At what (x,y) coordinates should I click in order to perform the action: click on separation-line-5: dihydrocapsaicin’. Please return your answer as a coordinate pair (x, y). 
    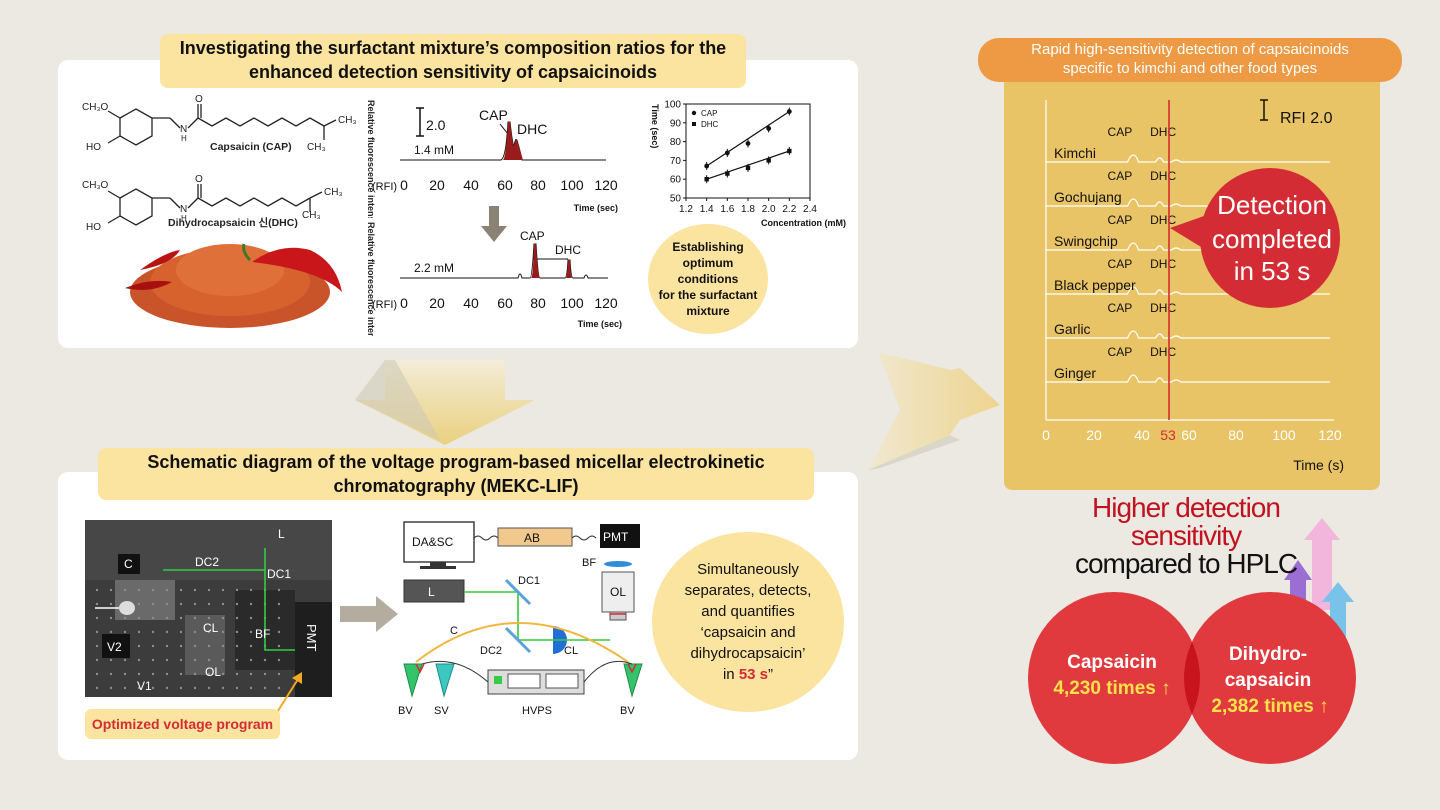
    Looking at the image, I should click on (748, 653).